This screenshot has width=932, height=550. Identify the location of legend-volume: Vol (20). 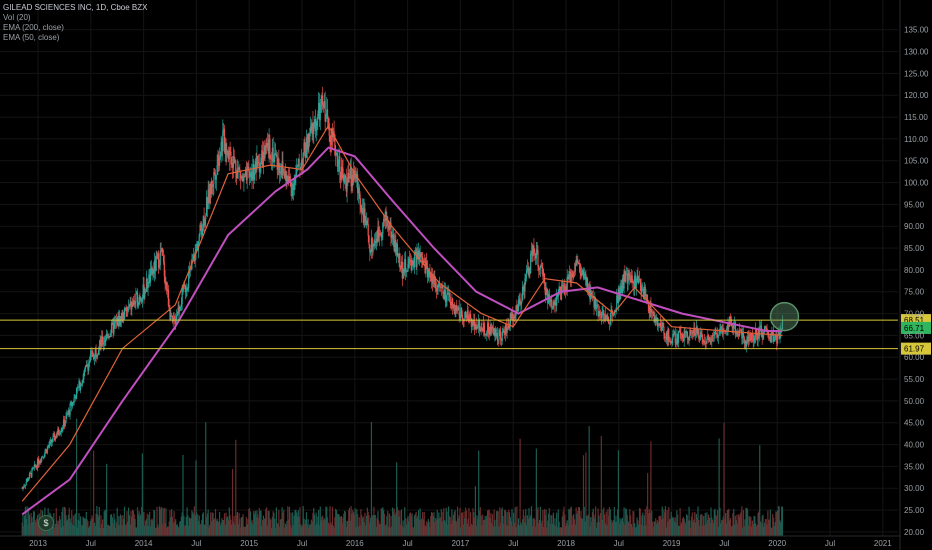
(17, 17).